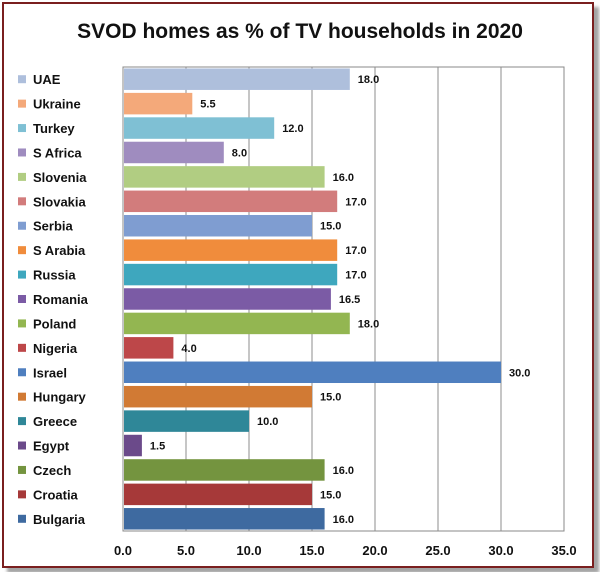  Describe the element at coordinates (186, 550) in the screenshot. I see `x-tick-label: 5.0` at that location.